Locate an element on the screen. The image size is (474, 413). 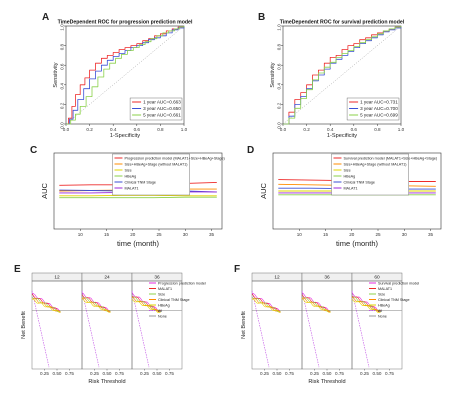
panel-label-a: A is located at coordinates (45, 17).